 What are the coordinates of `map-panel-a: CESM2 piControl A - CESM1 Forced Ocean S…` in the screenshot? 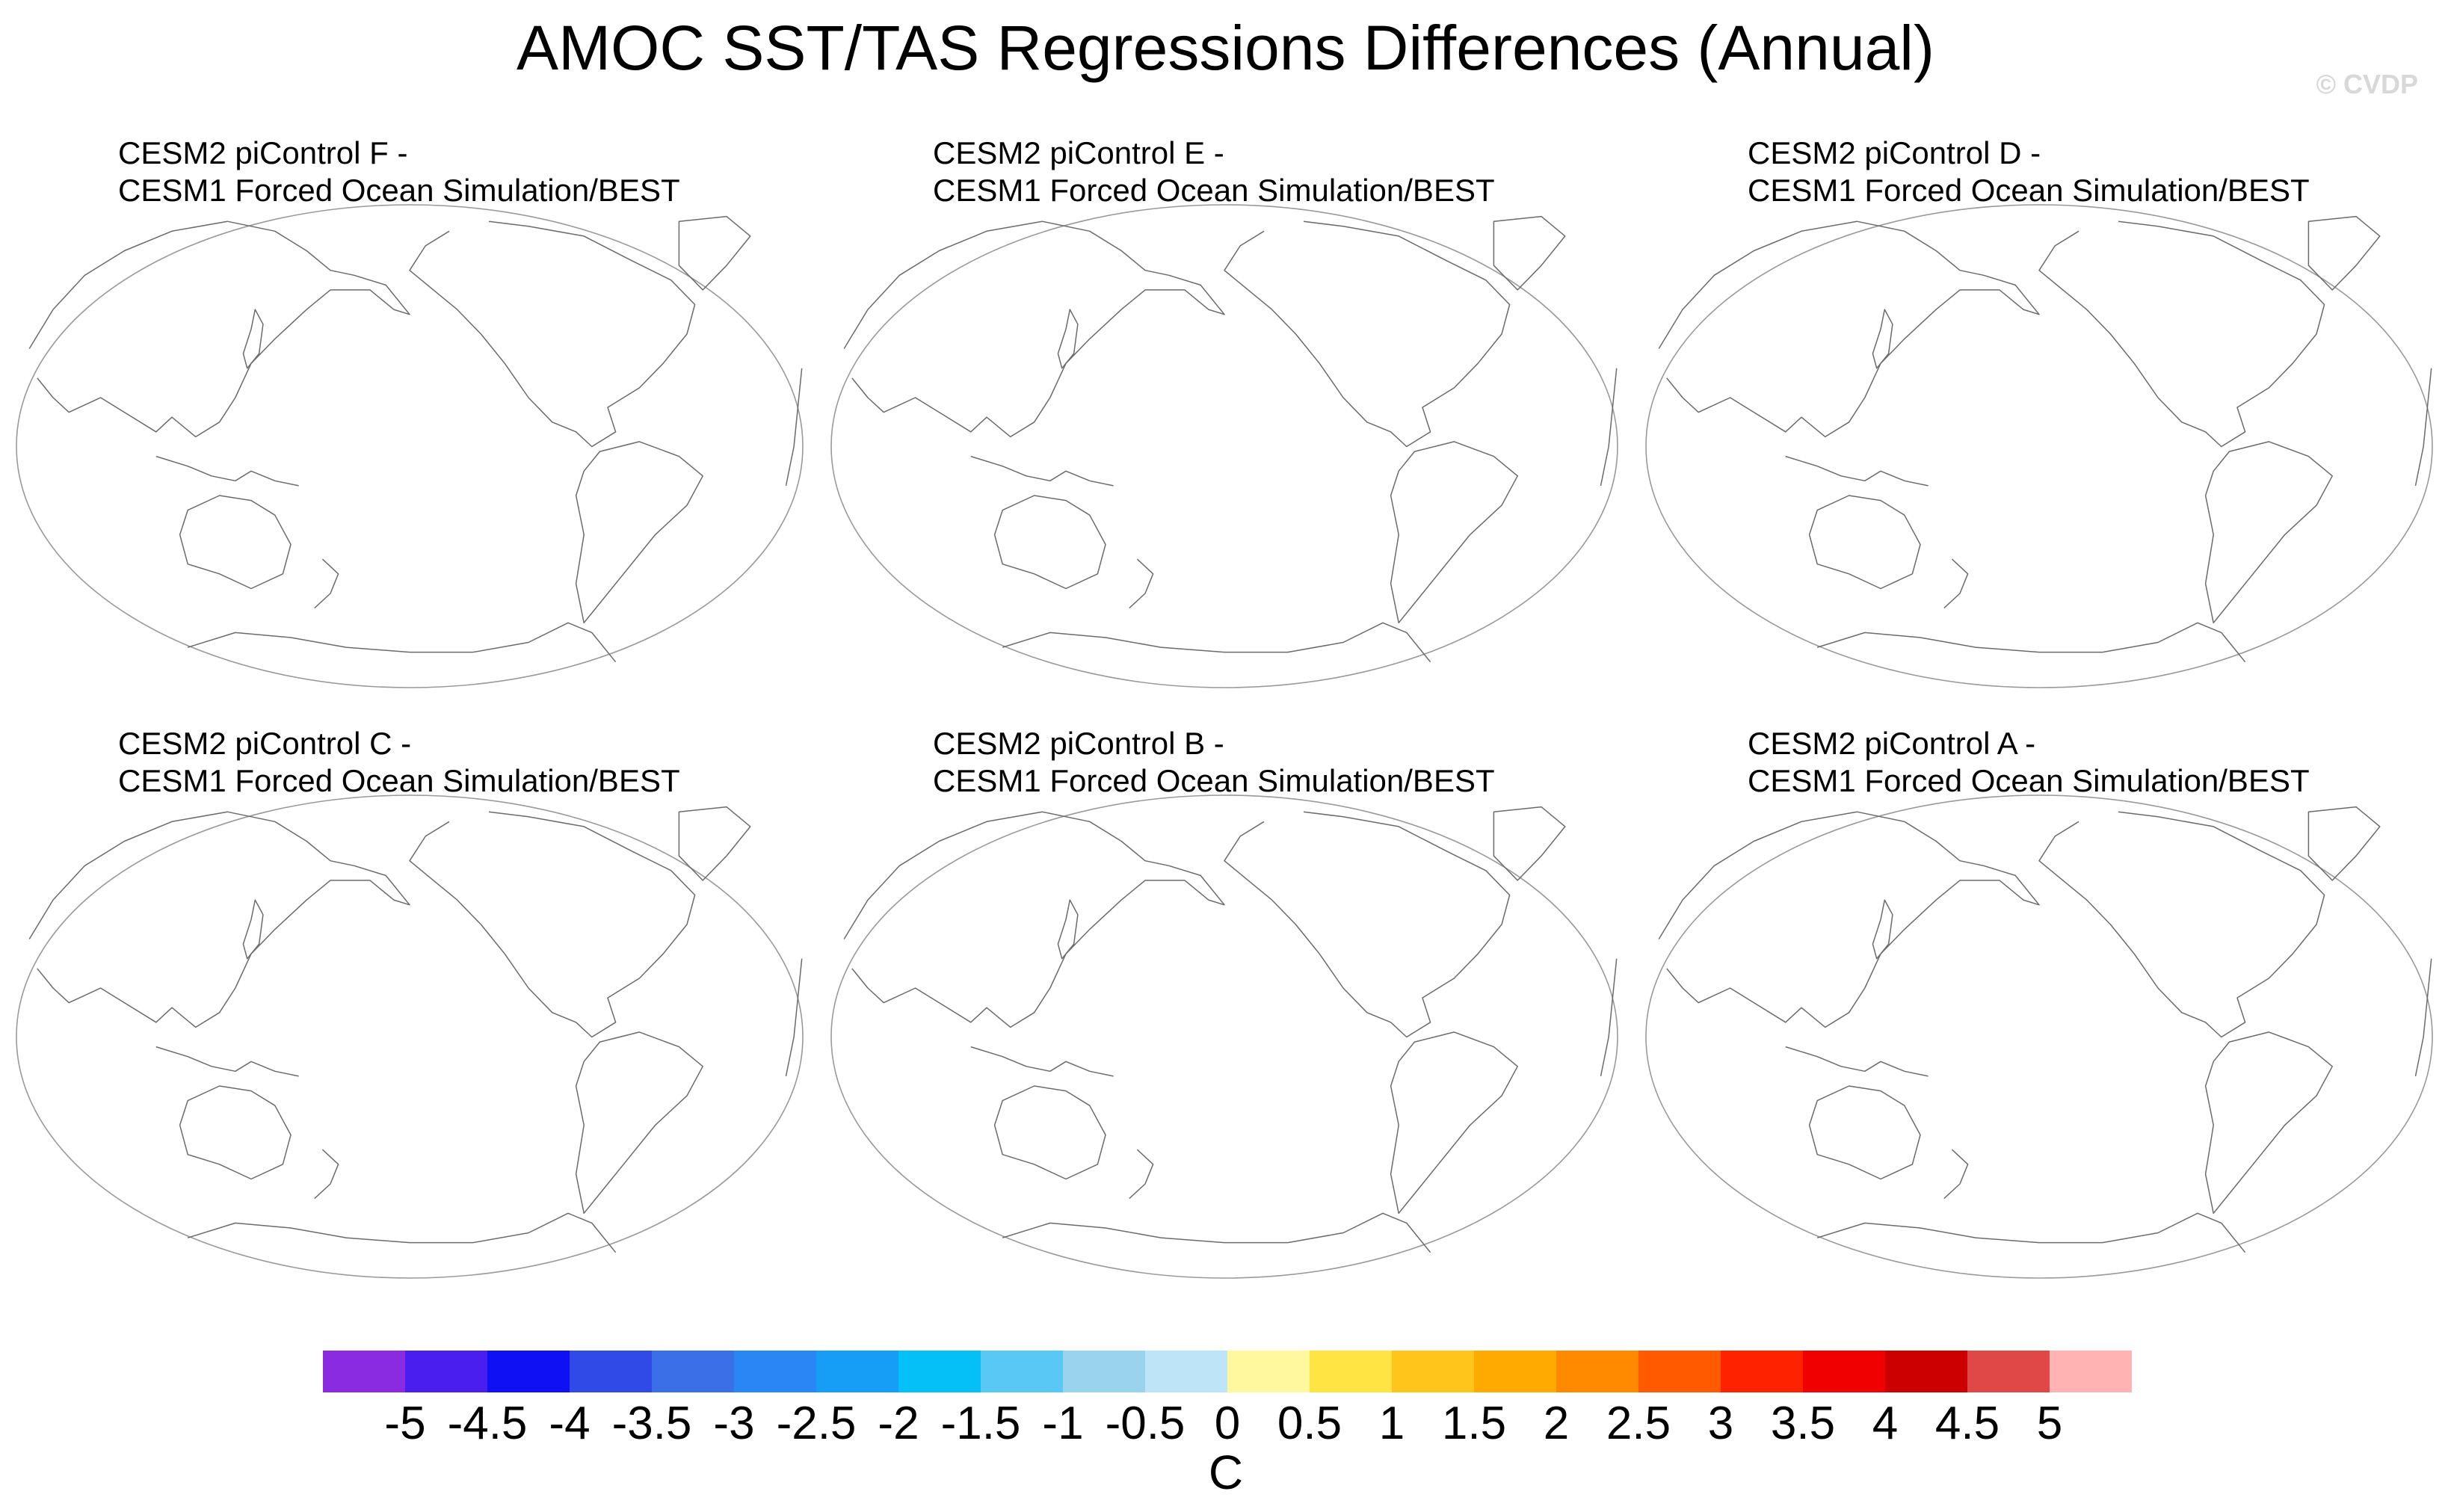 It's located at (2033, 1009).